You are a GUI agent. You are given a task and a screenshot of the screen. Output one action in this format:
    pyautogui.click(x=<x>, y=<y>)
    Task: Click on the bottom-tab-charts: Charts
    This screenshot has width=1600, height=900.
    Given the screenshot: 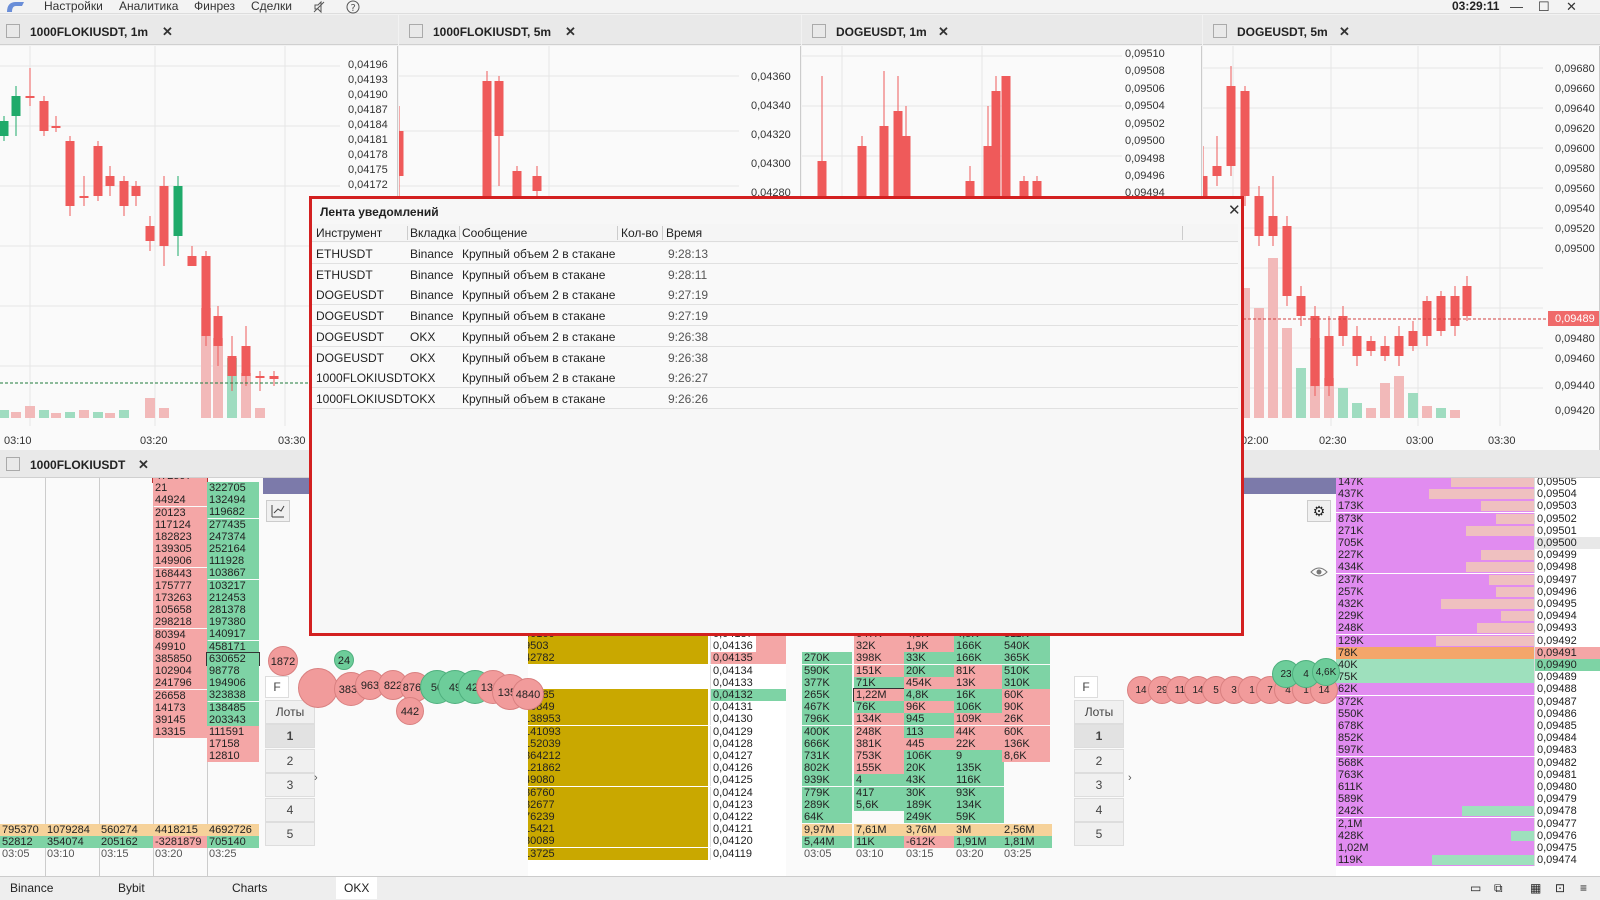 What is the action you would take?
    pyautogui.click(x=250, y=888)
    